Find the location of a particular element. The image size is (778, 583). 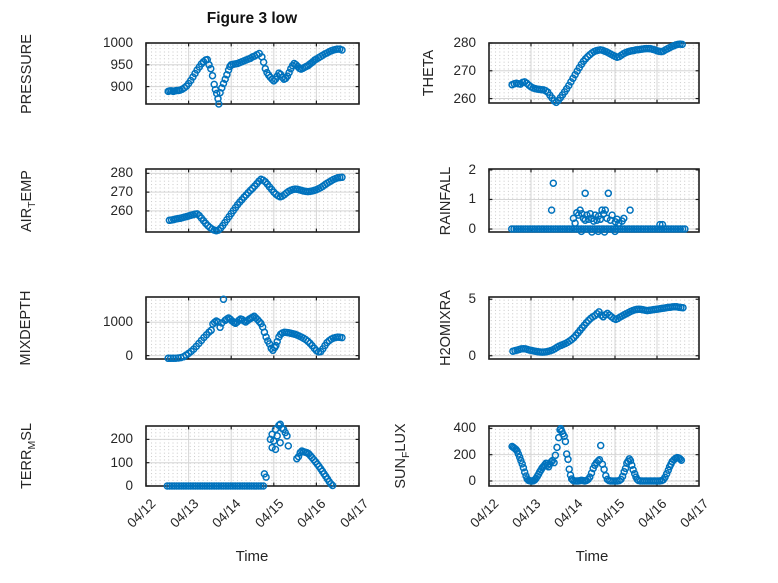

markers-sun_flux is located at coordinates (597, 454).